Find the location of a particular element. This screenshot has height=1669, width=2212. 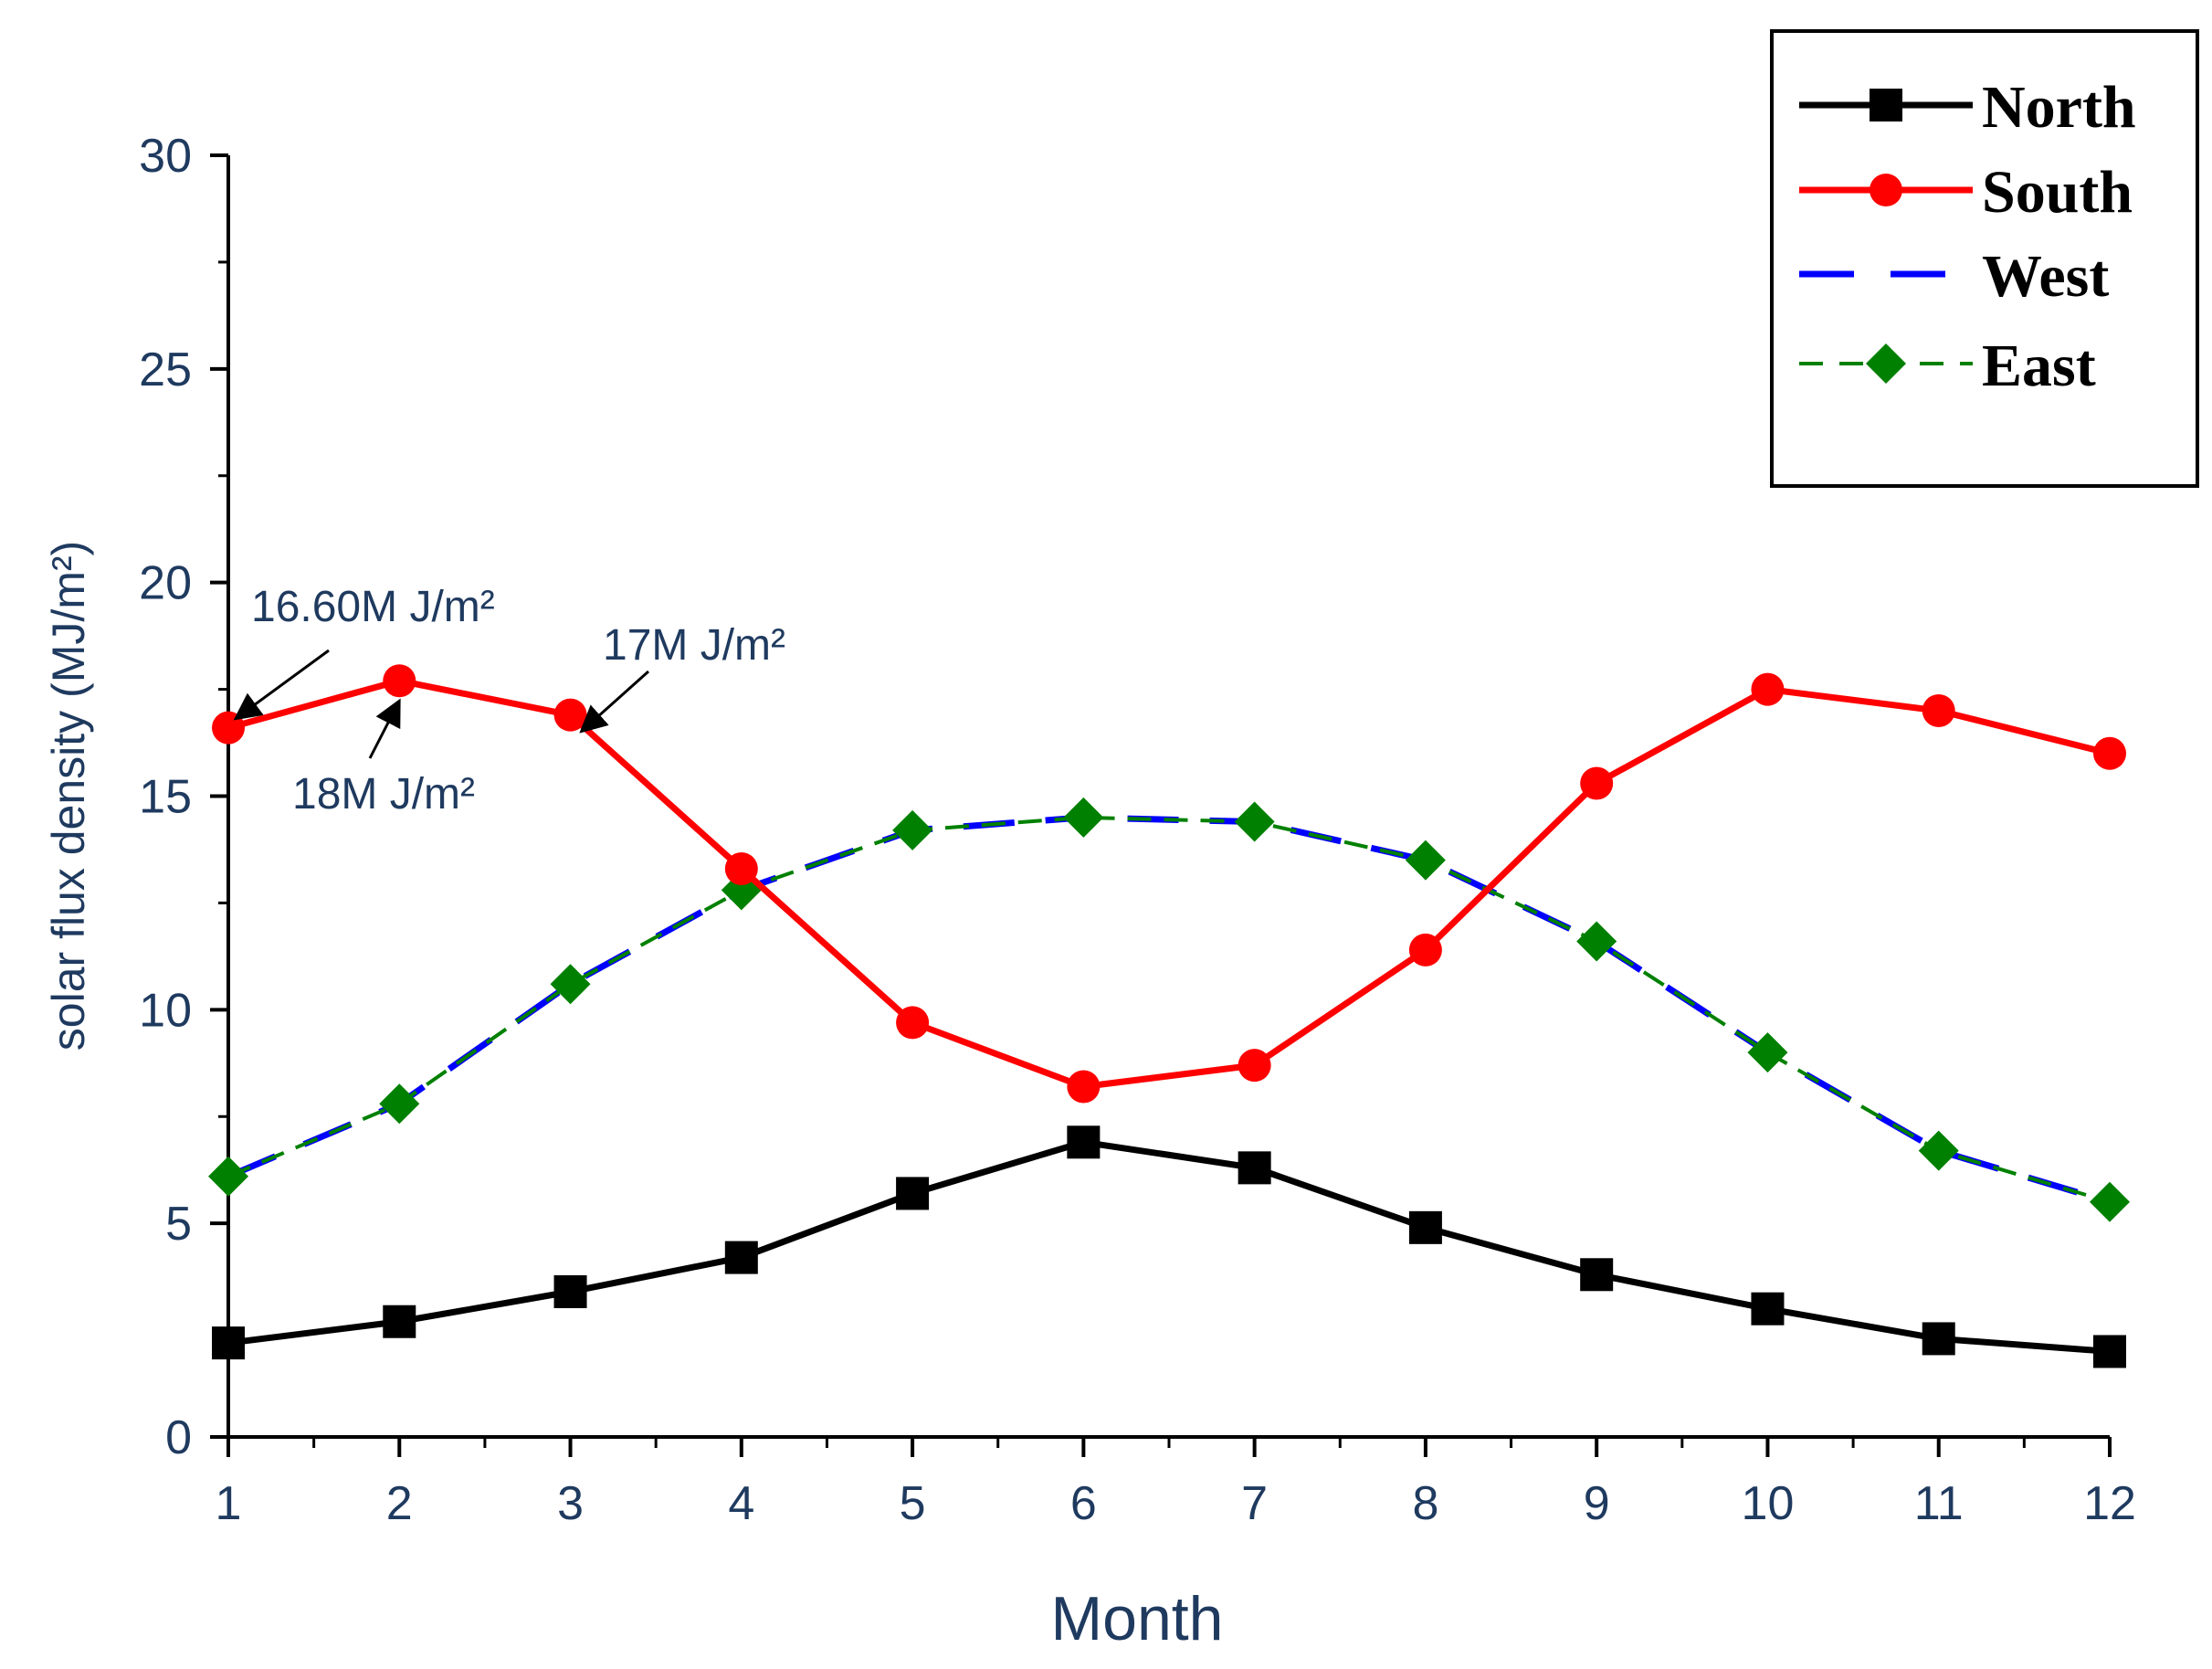

legend-marker-east is located at coordinates (1886, 364).